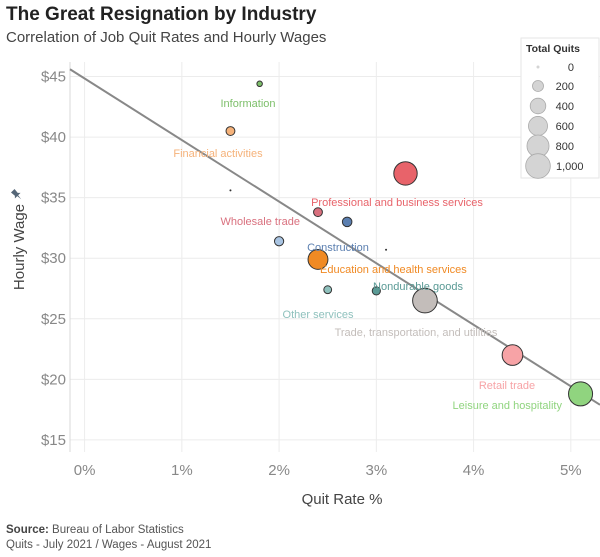  What do you see at coordinates (393, 270) in the screenshot?
I see `point-label: Education and health services` at bounding box center [393, 270].